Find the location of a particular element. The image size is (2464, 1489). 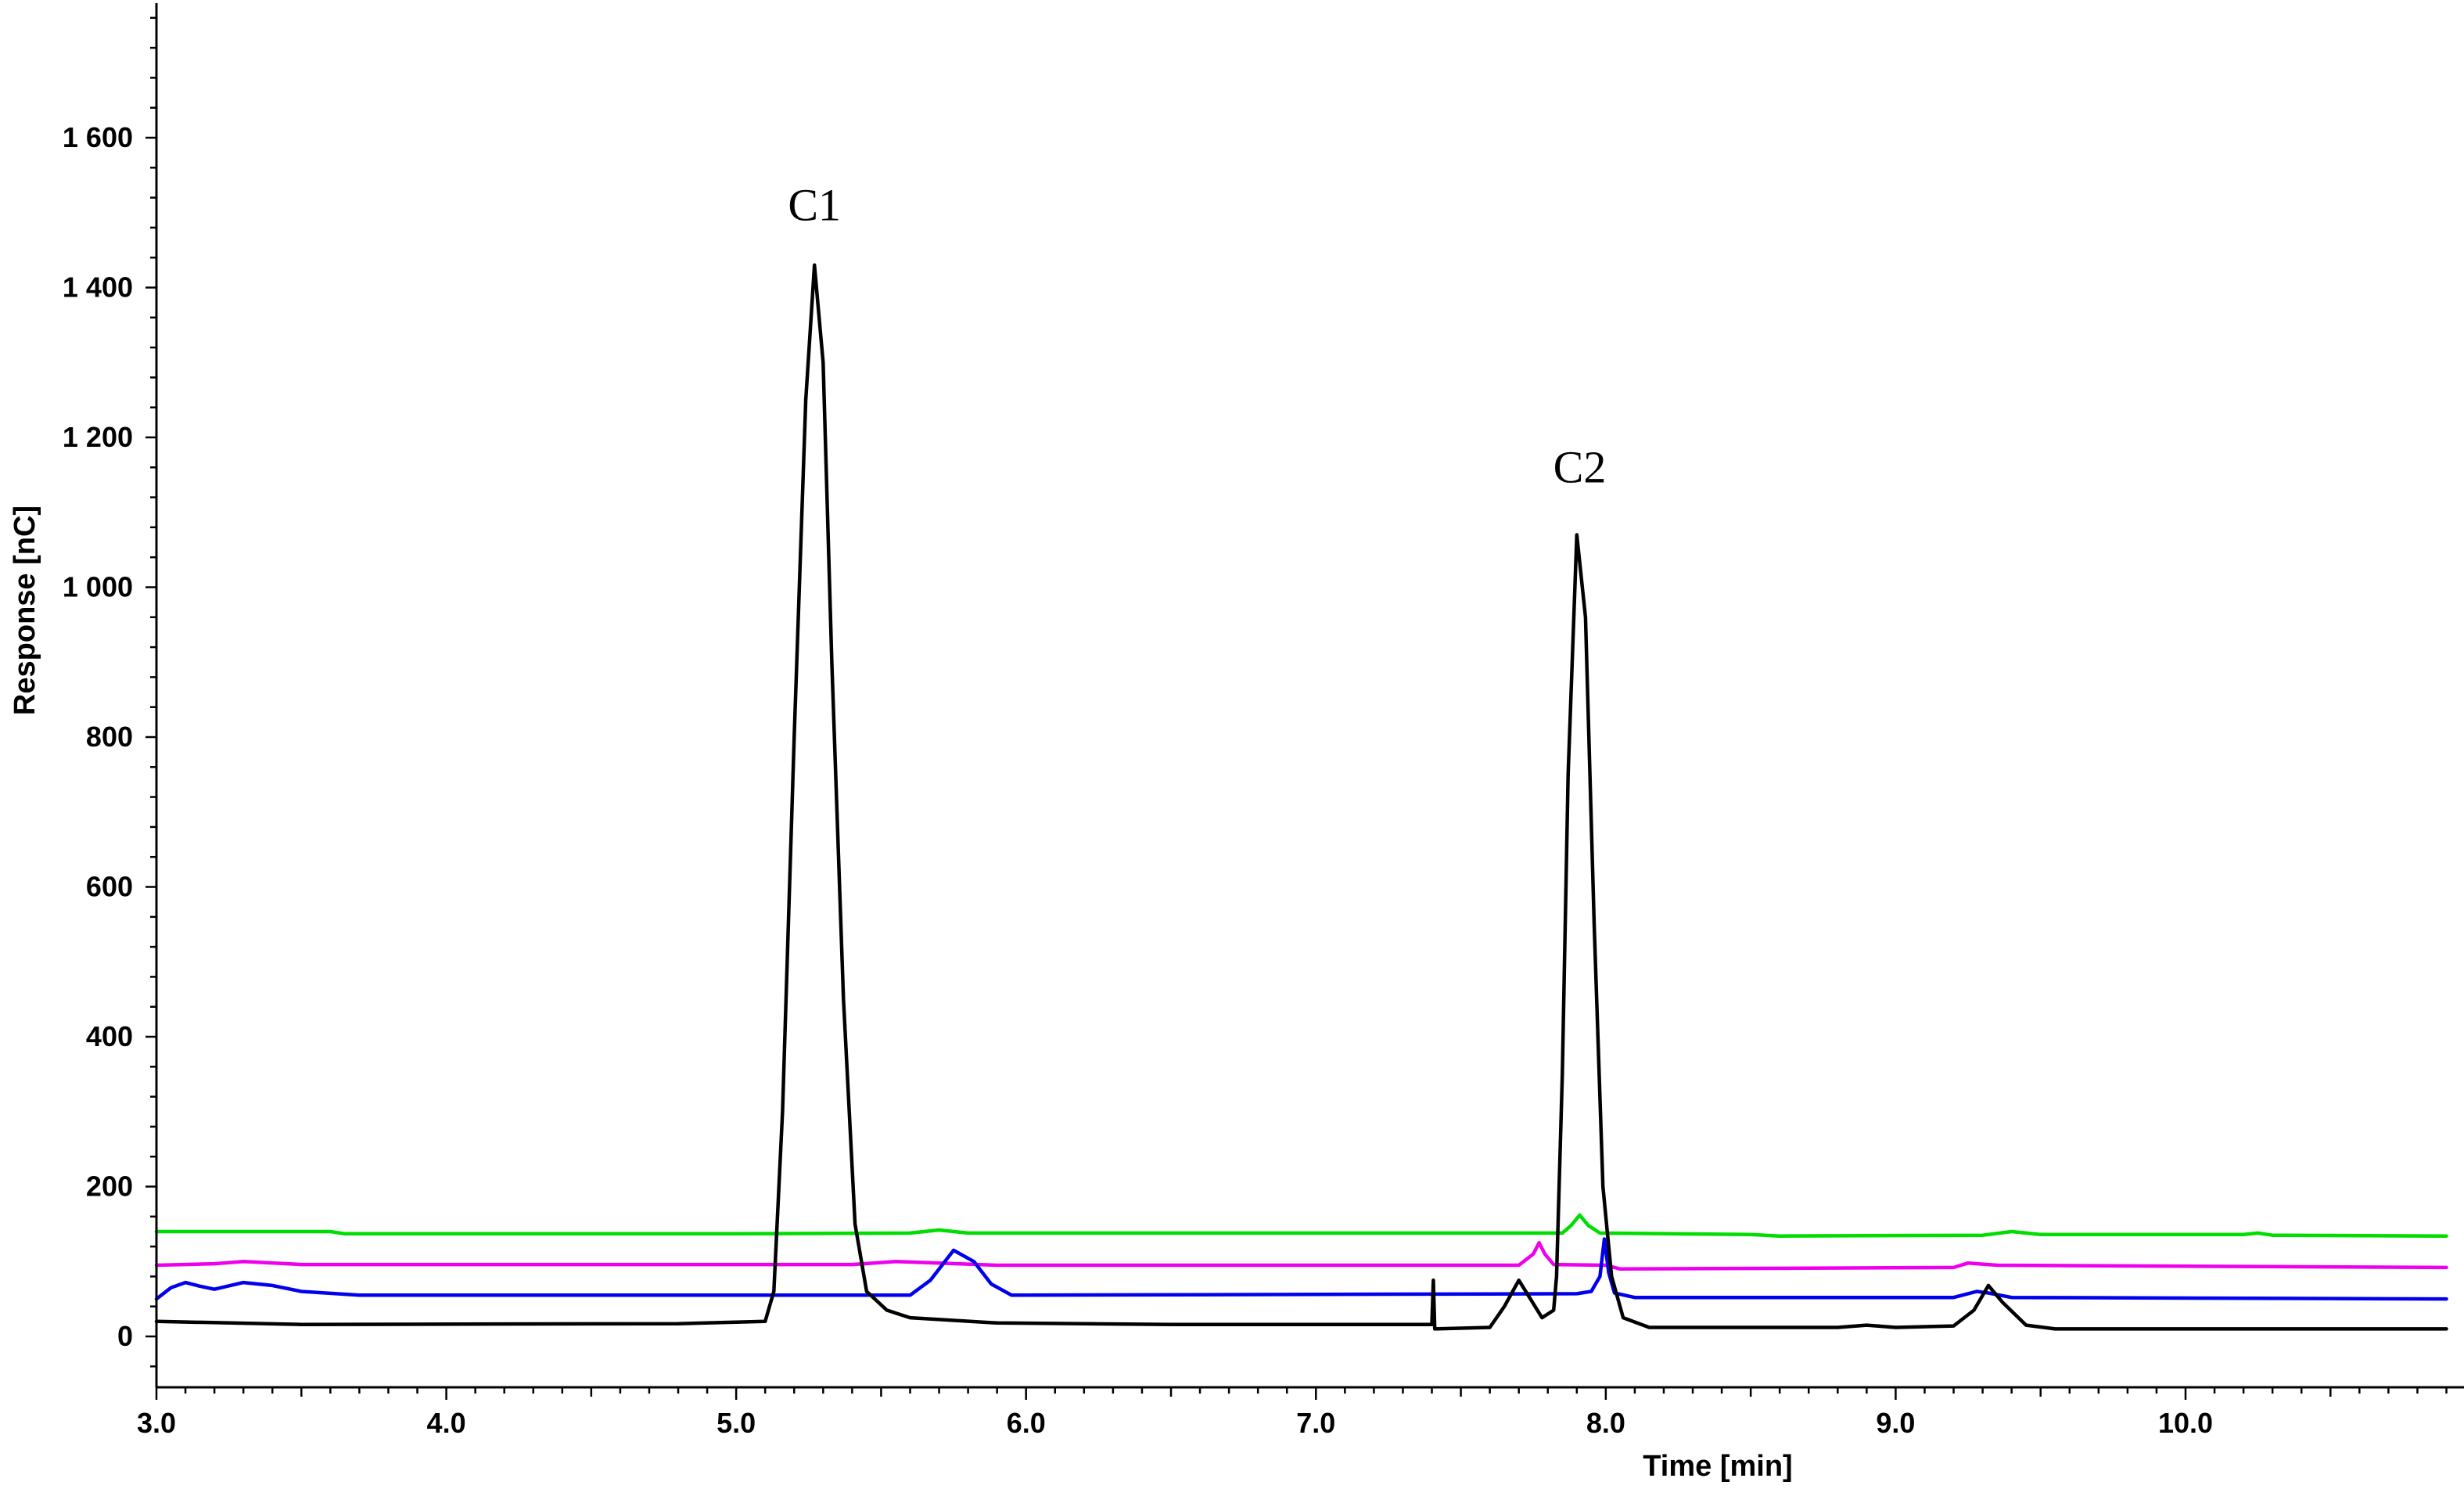

y-tick-label: 1 600 is located at coordinates (98, 137).